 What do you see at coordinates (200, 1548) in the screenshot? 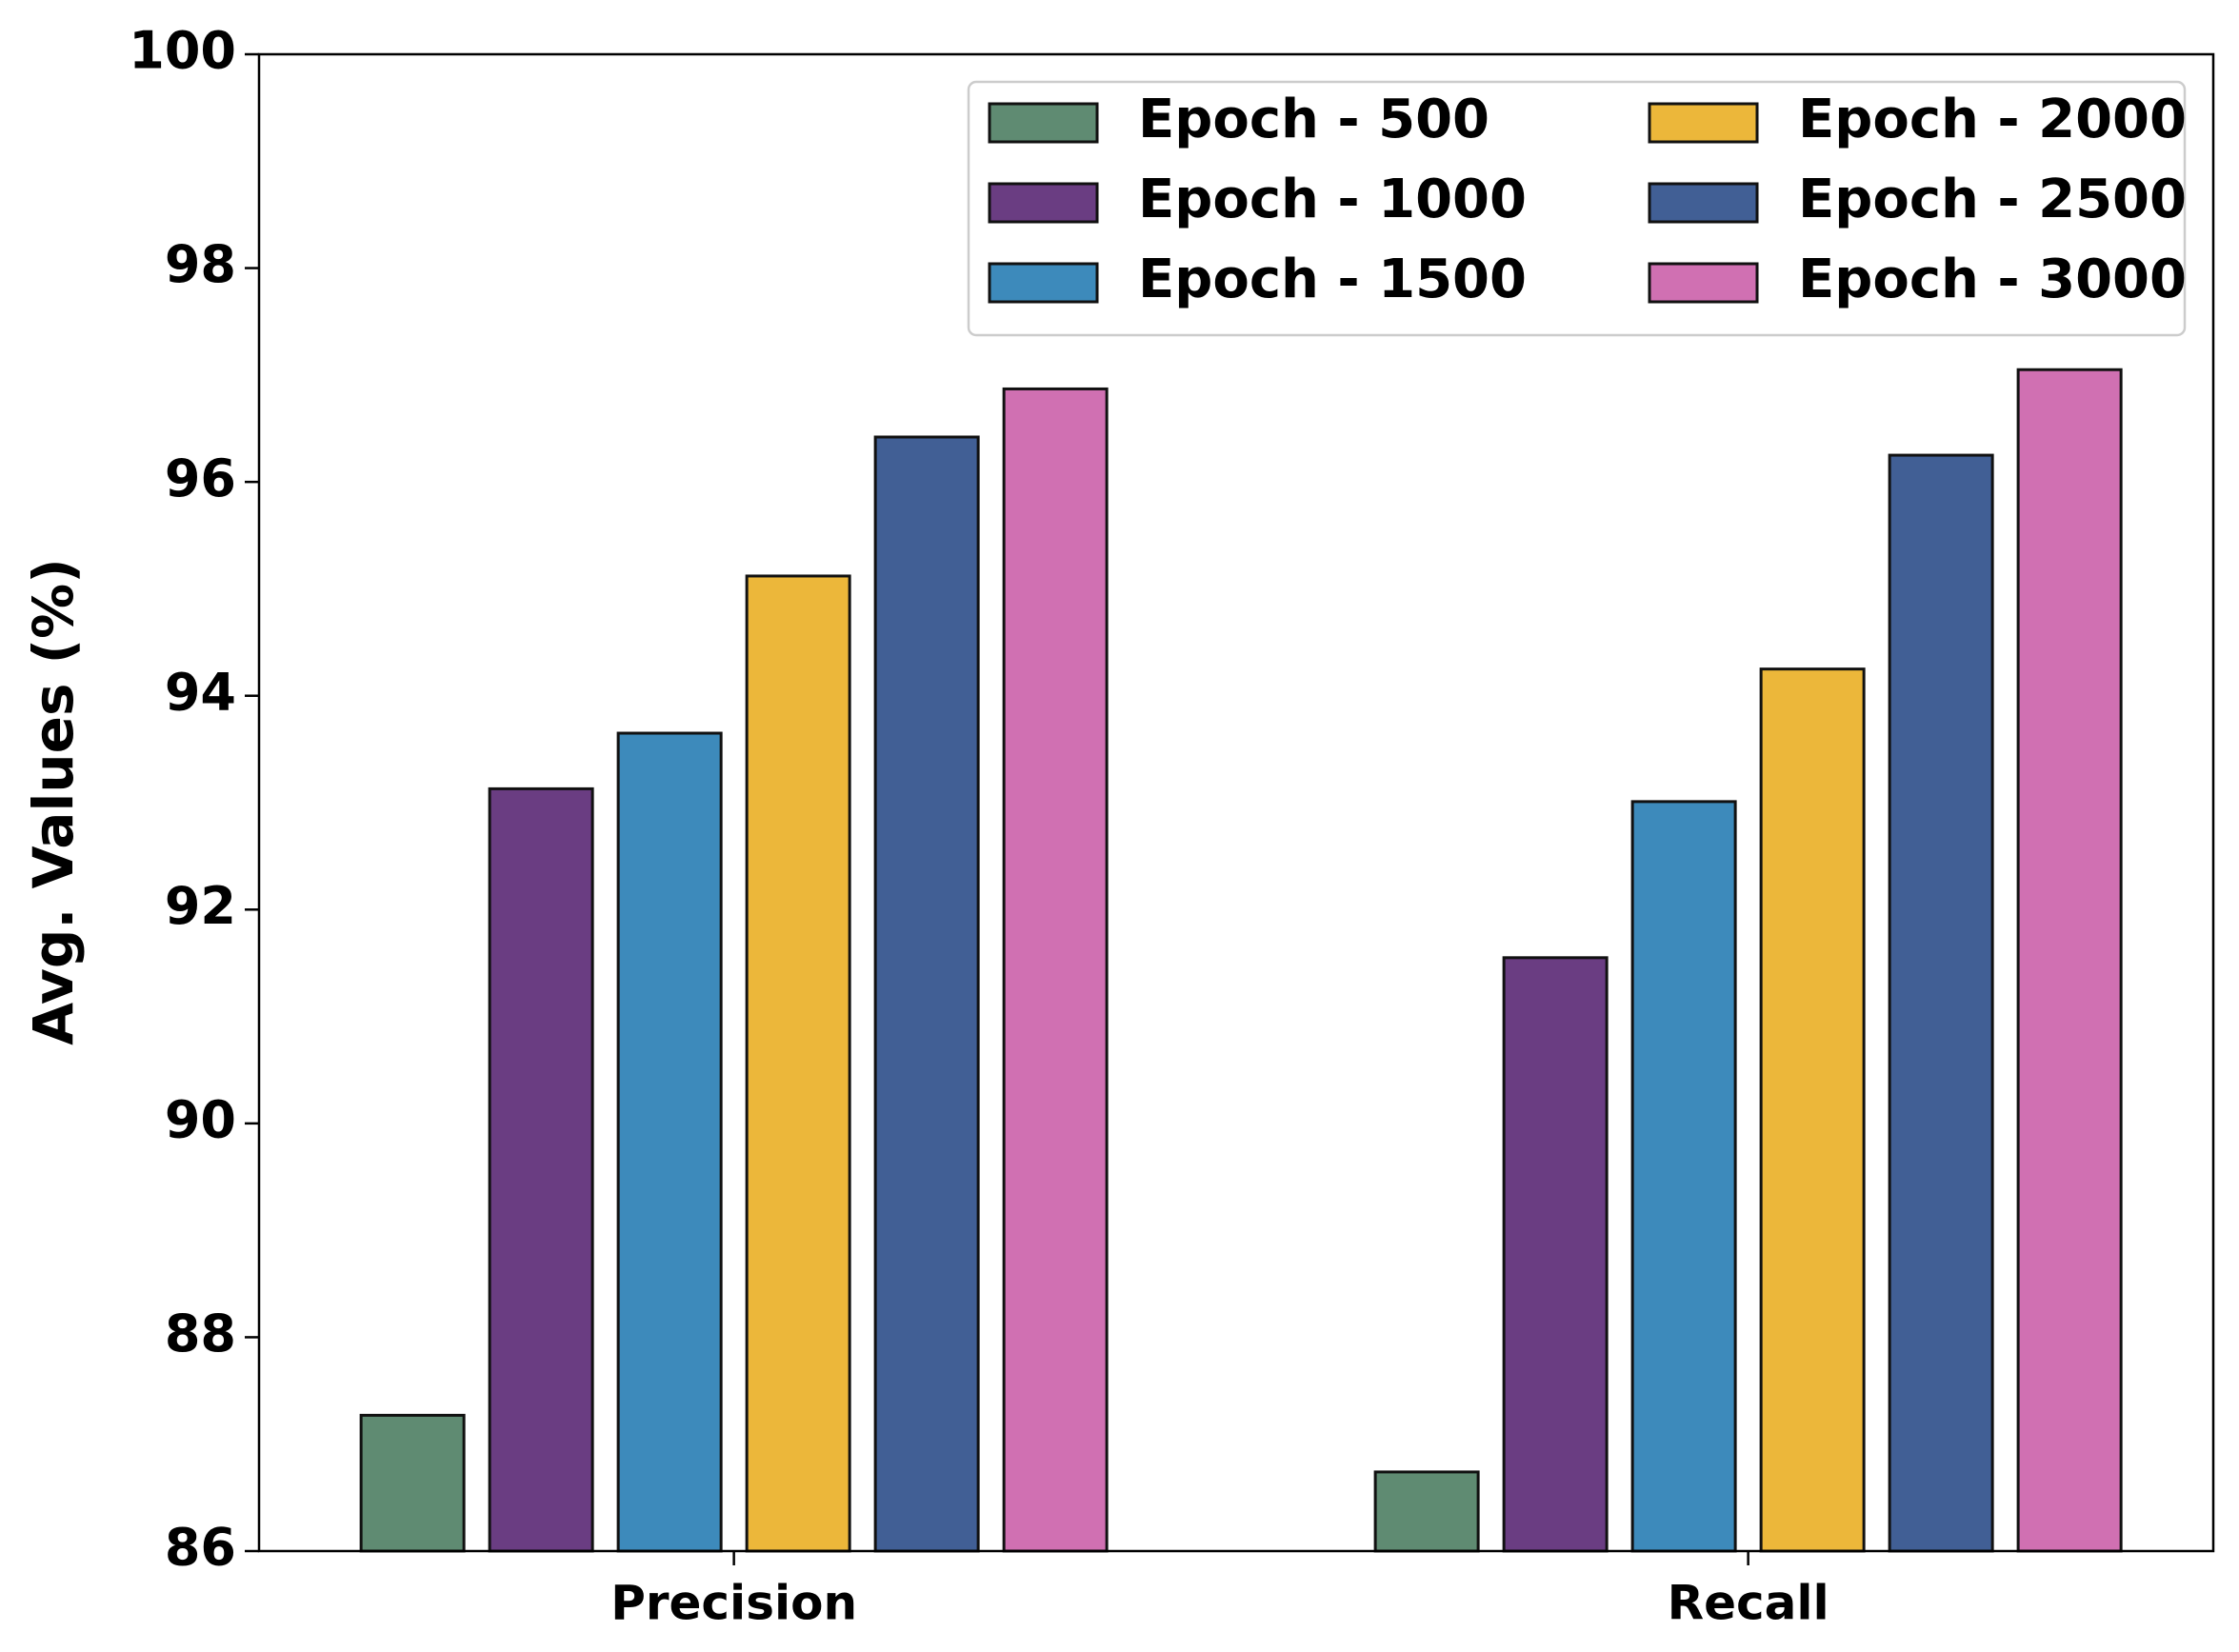
I see `y-tick-label: 86` at bounding box center [200, 1548].